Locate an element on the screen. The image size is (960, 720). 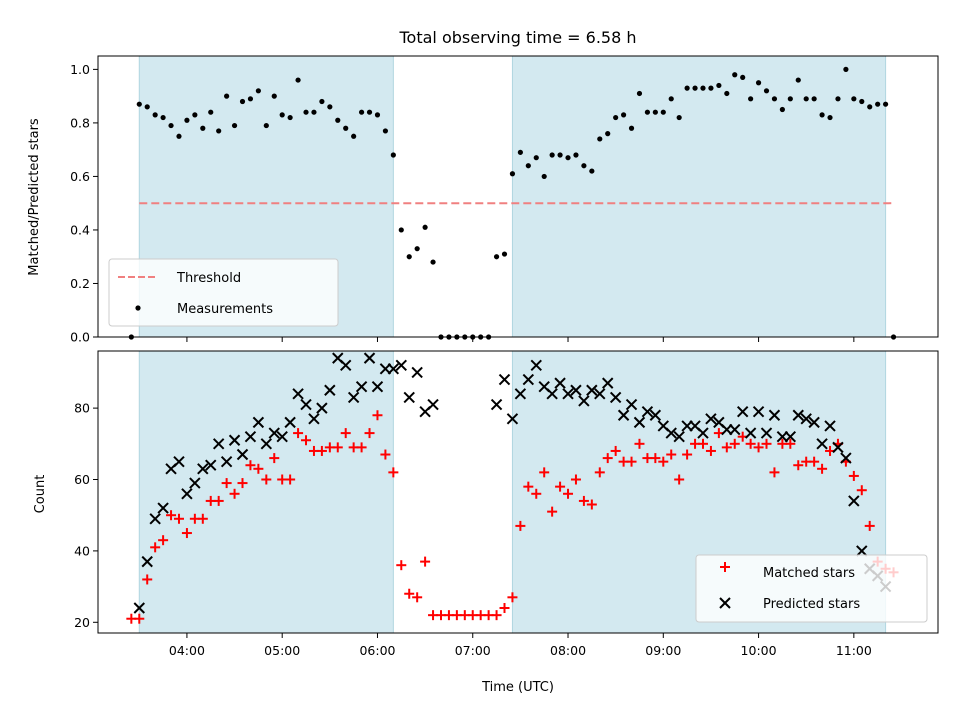
bottom-x-tick-label: 08:00 is located at coordinates (568, 650).